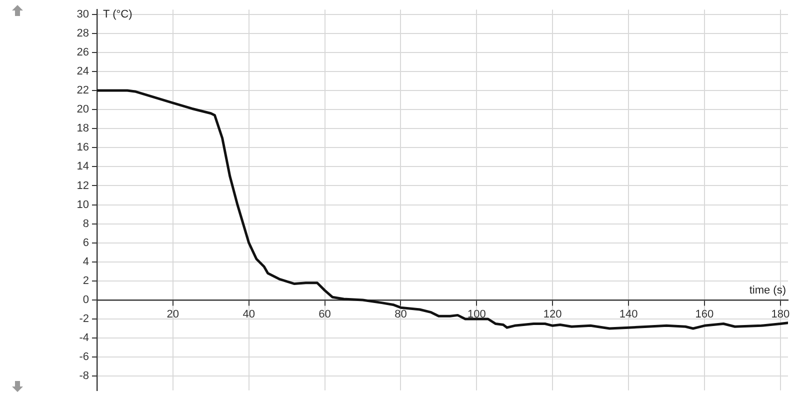  Describe the element at coordinates (82, 14) in the screenshot. I see `y-tick-label: 30` at that location.